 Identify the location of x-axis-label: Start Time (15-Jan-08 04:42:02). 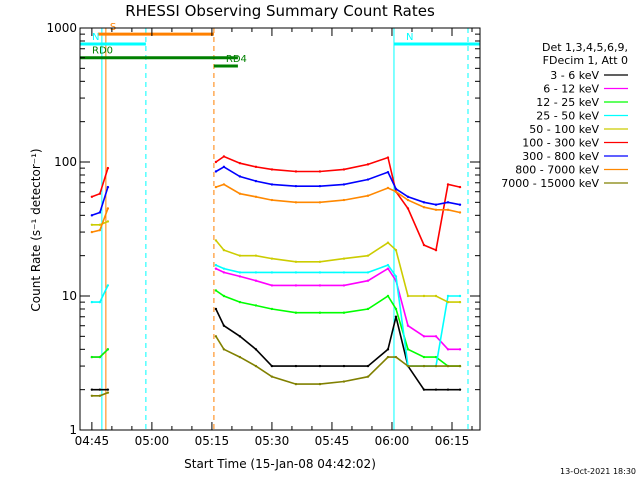
(280, 464).